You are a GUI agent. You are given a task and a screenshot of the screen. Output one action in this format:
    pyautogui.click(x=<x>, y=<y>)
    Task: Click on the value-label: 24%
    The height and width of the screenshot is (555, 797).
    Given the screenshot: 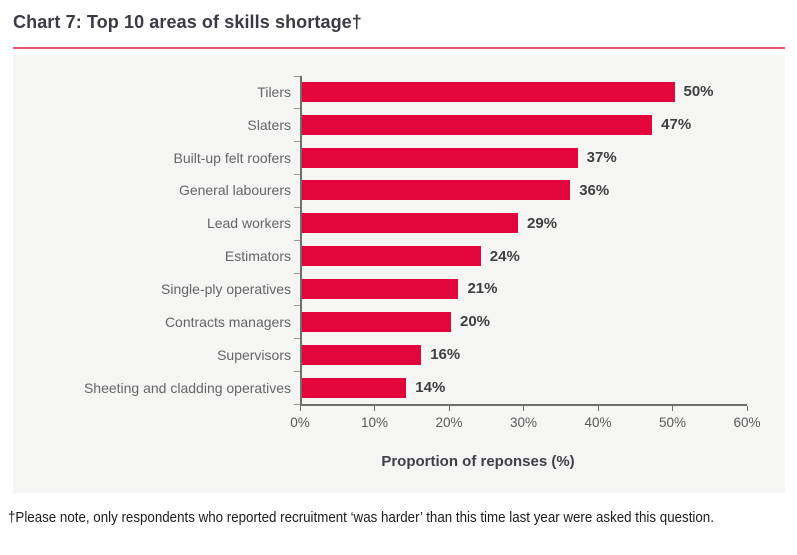 What is the action you would take?
    pyautogui.click(x=504, y=256)
    